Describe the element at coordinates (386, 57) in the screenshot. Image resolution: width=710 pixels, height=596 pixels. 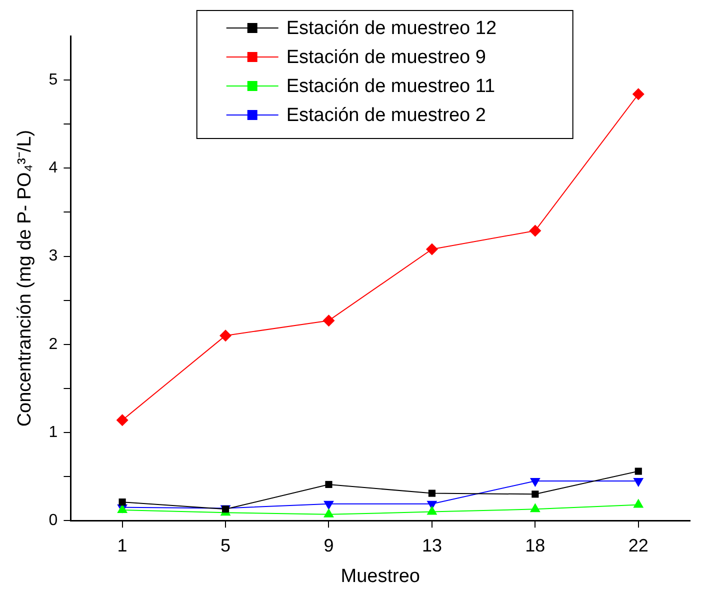
I see `legend-label: Estación de muestreo 9` at that location.